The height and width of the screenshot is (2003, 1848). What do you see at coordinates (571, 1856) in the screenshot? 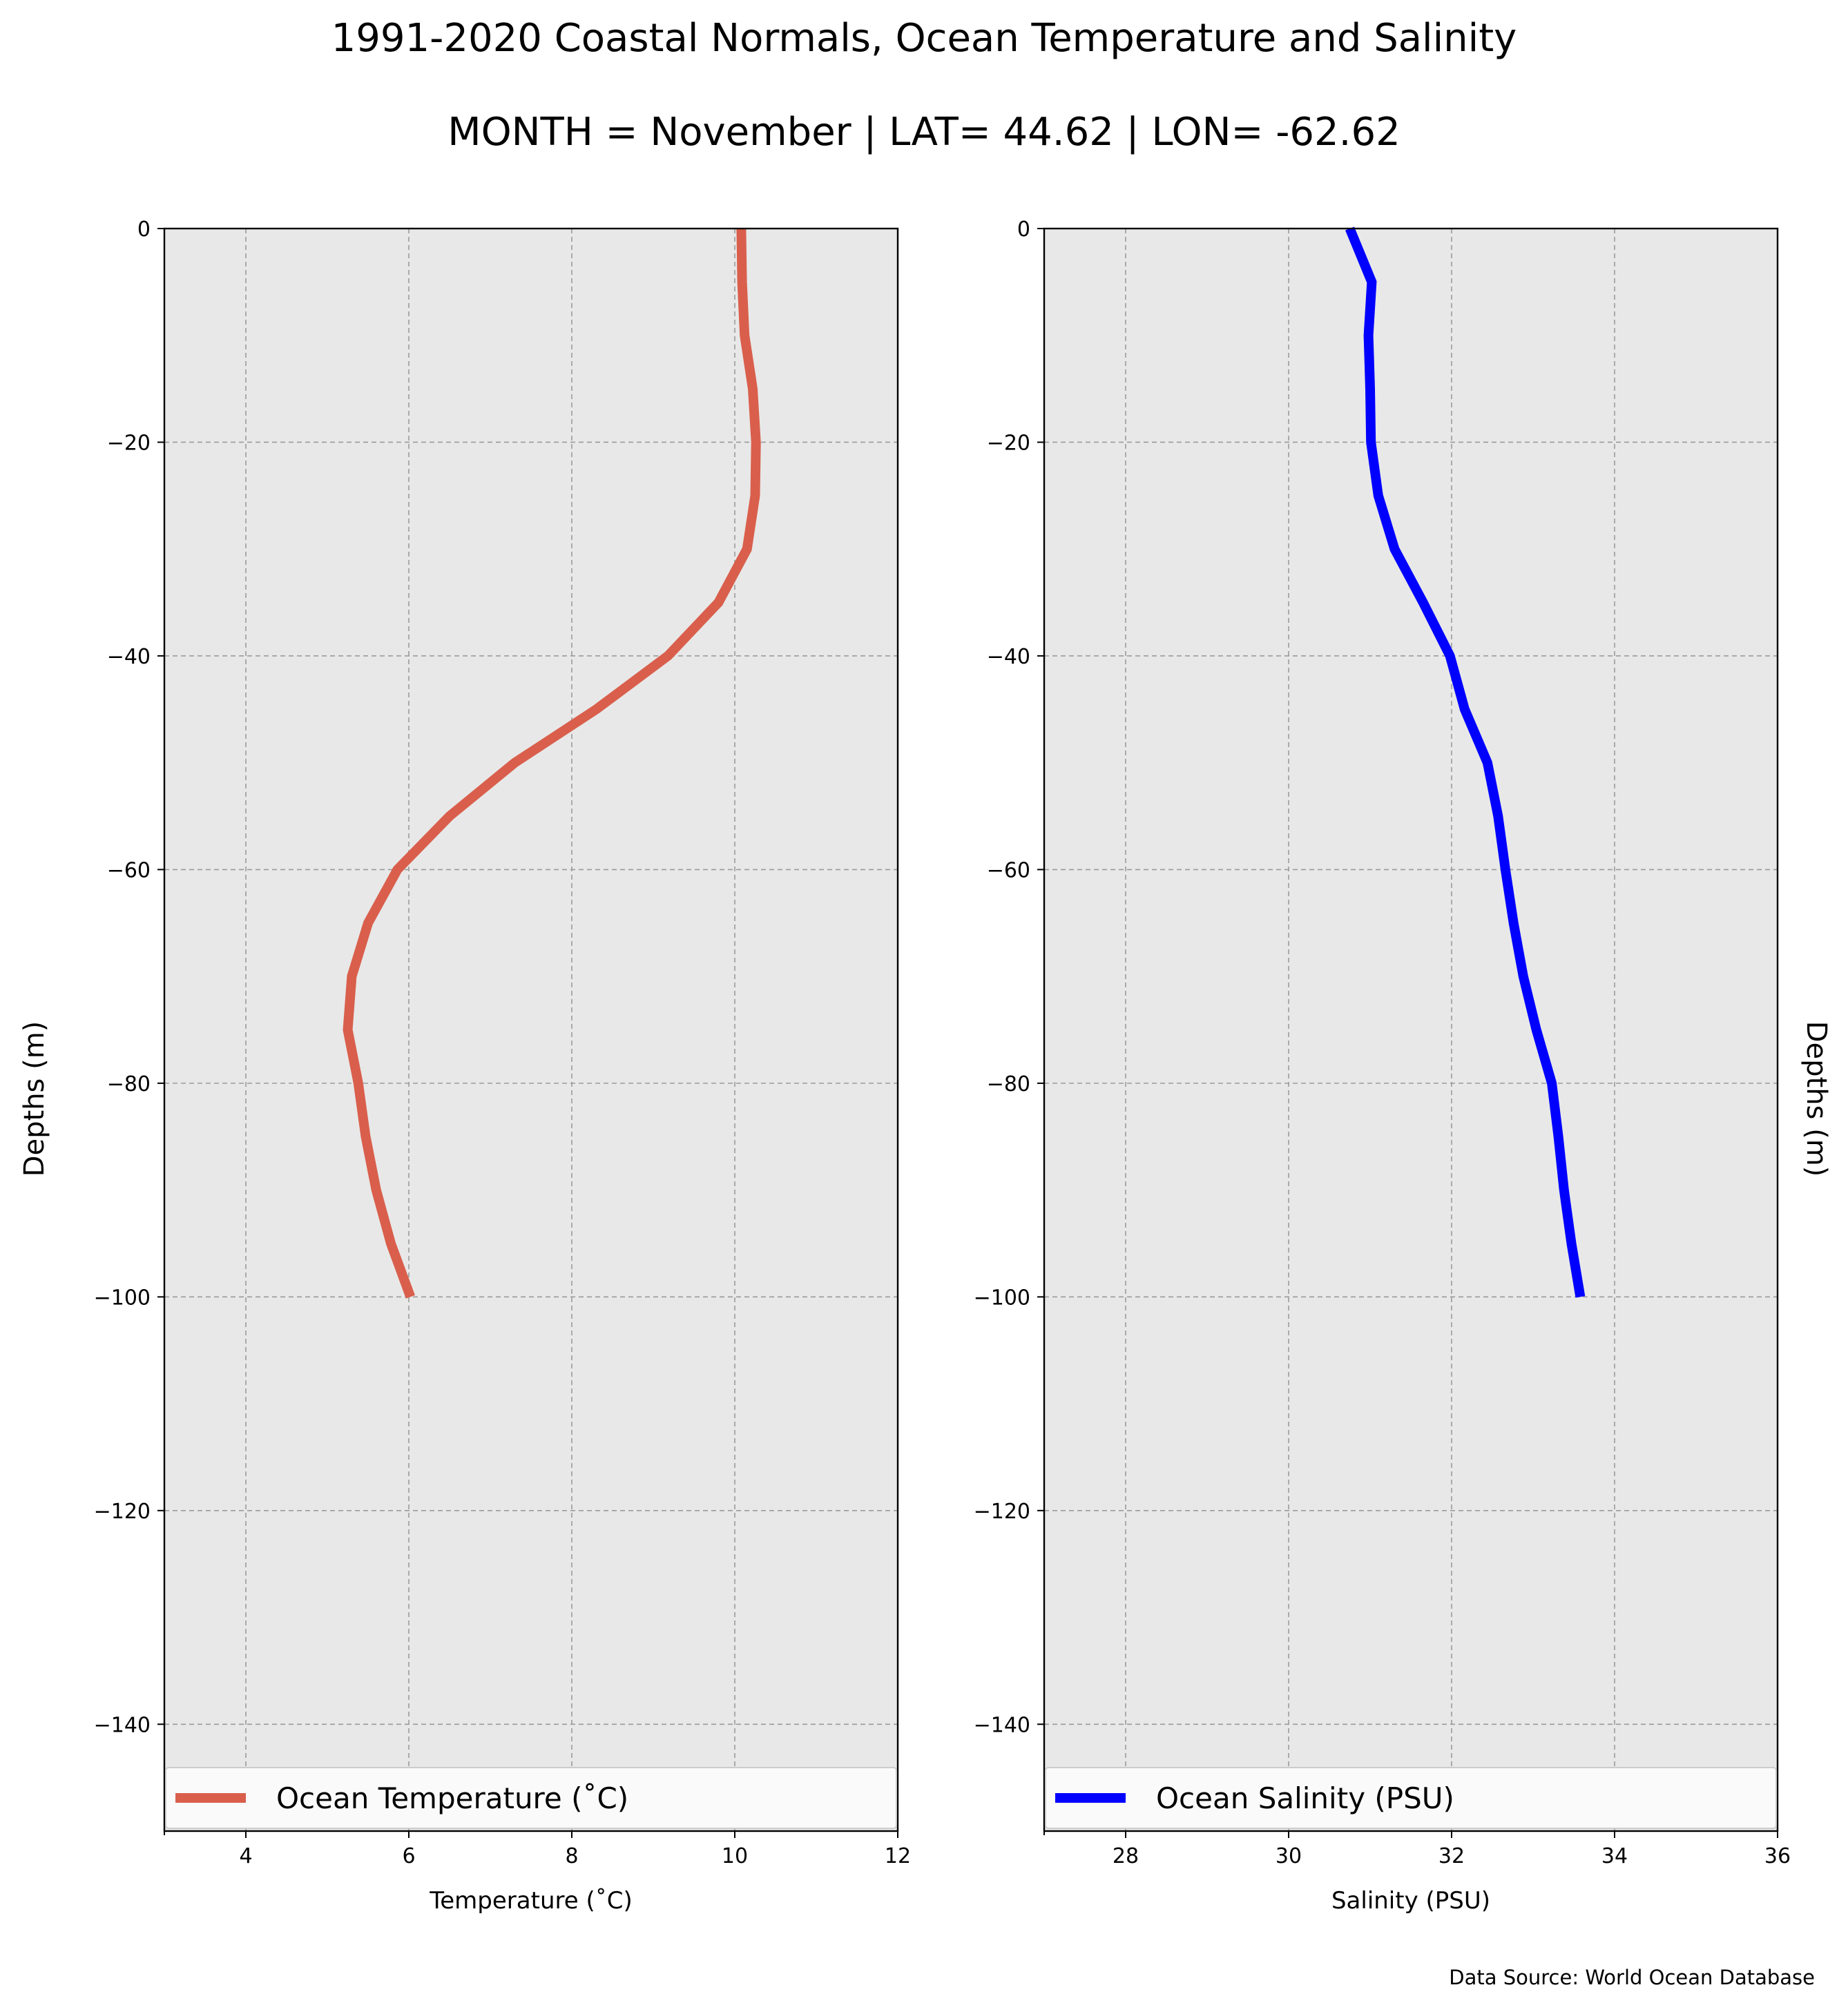
I see `x-tick-label: 8` at bounding box center [571, 1856].